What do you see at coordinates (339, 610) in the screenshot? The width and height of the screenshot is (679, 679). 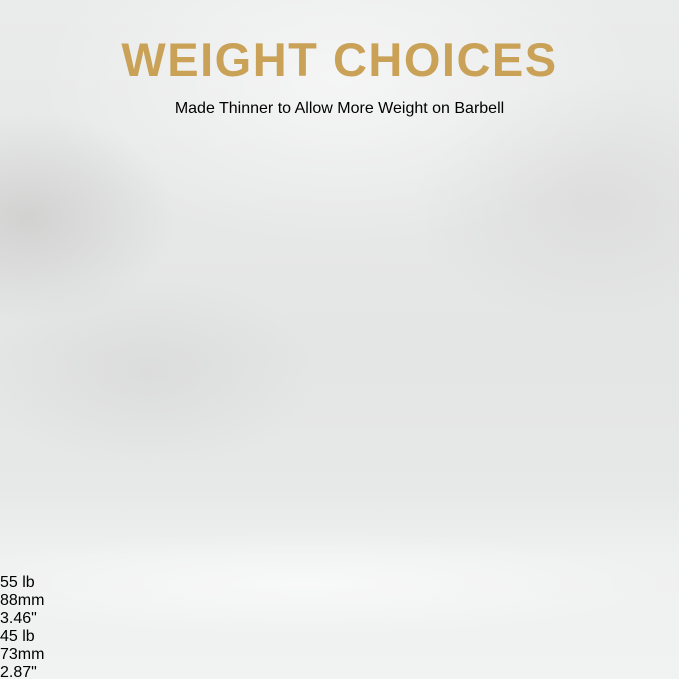 I see `spec-card-body: 88mm 3.46"` at bounding box center [339, 610].